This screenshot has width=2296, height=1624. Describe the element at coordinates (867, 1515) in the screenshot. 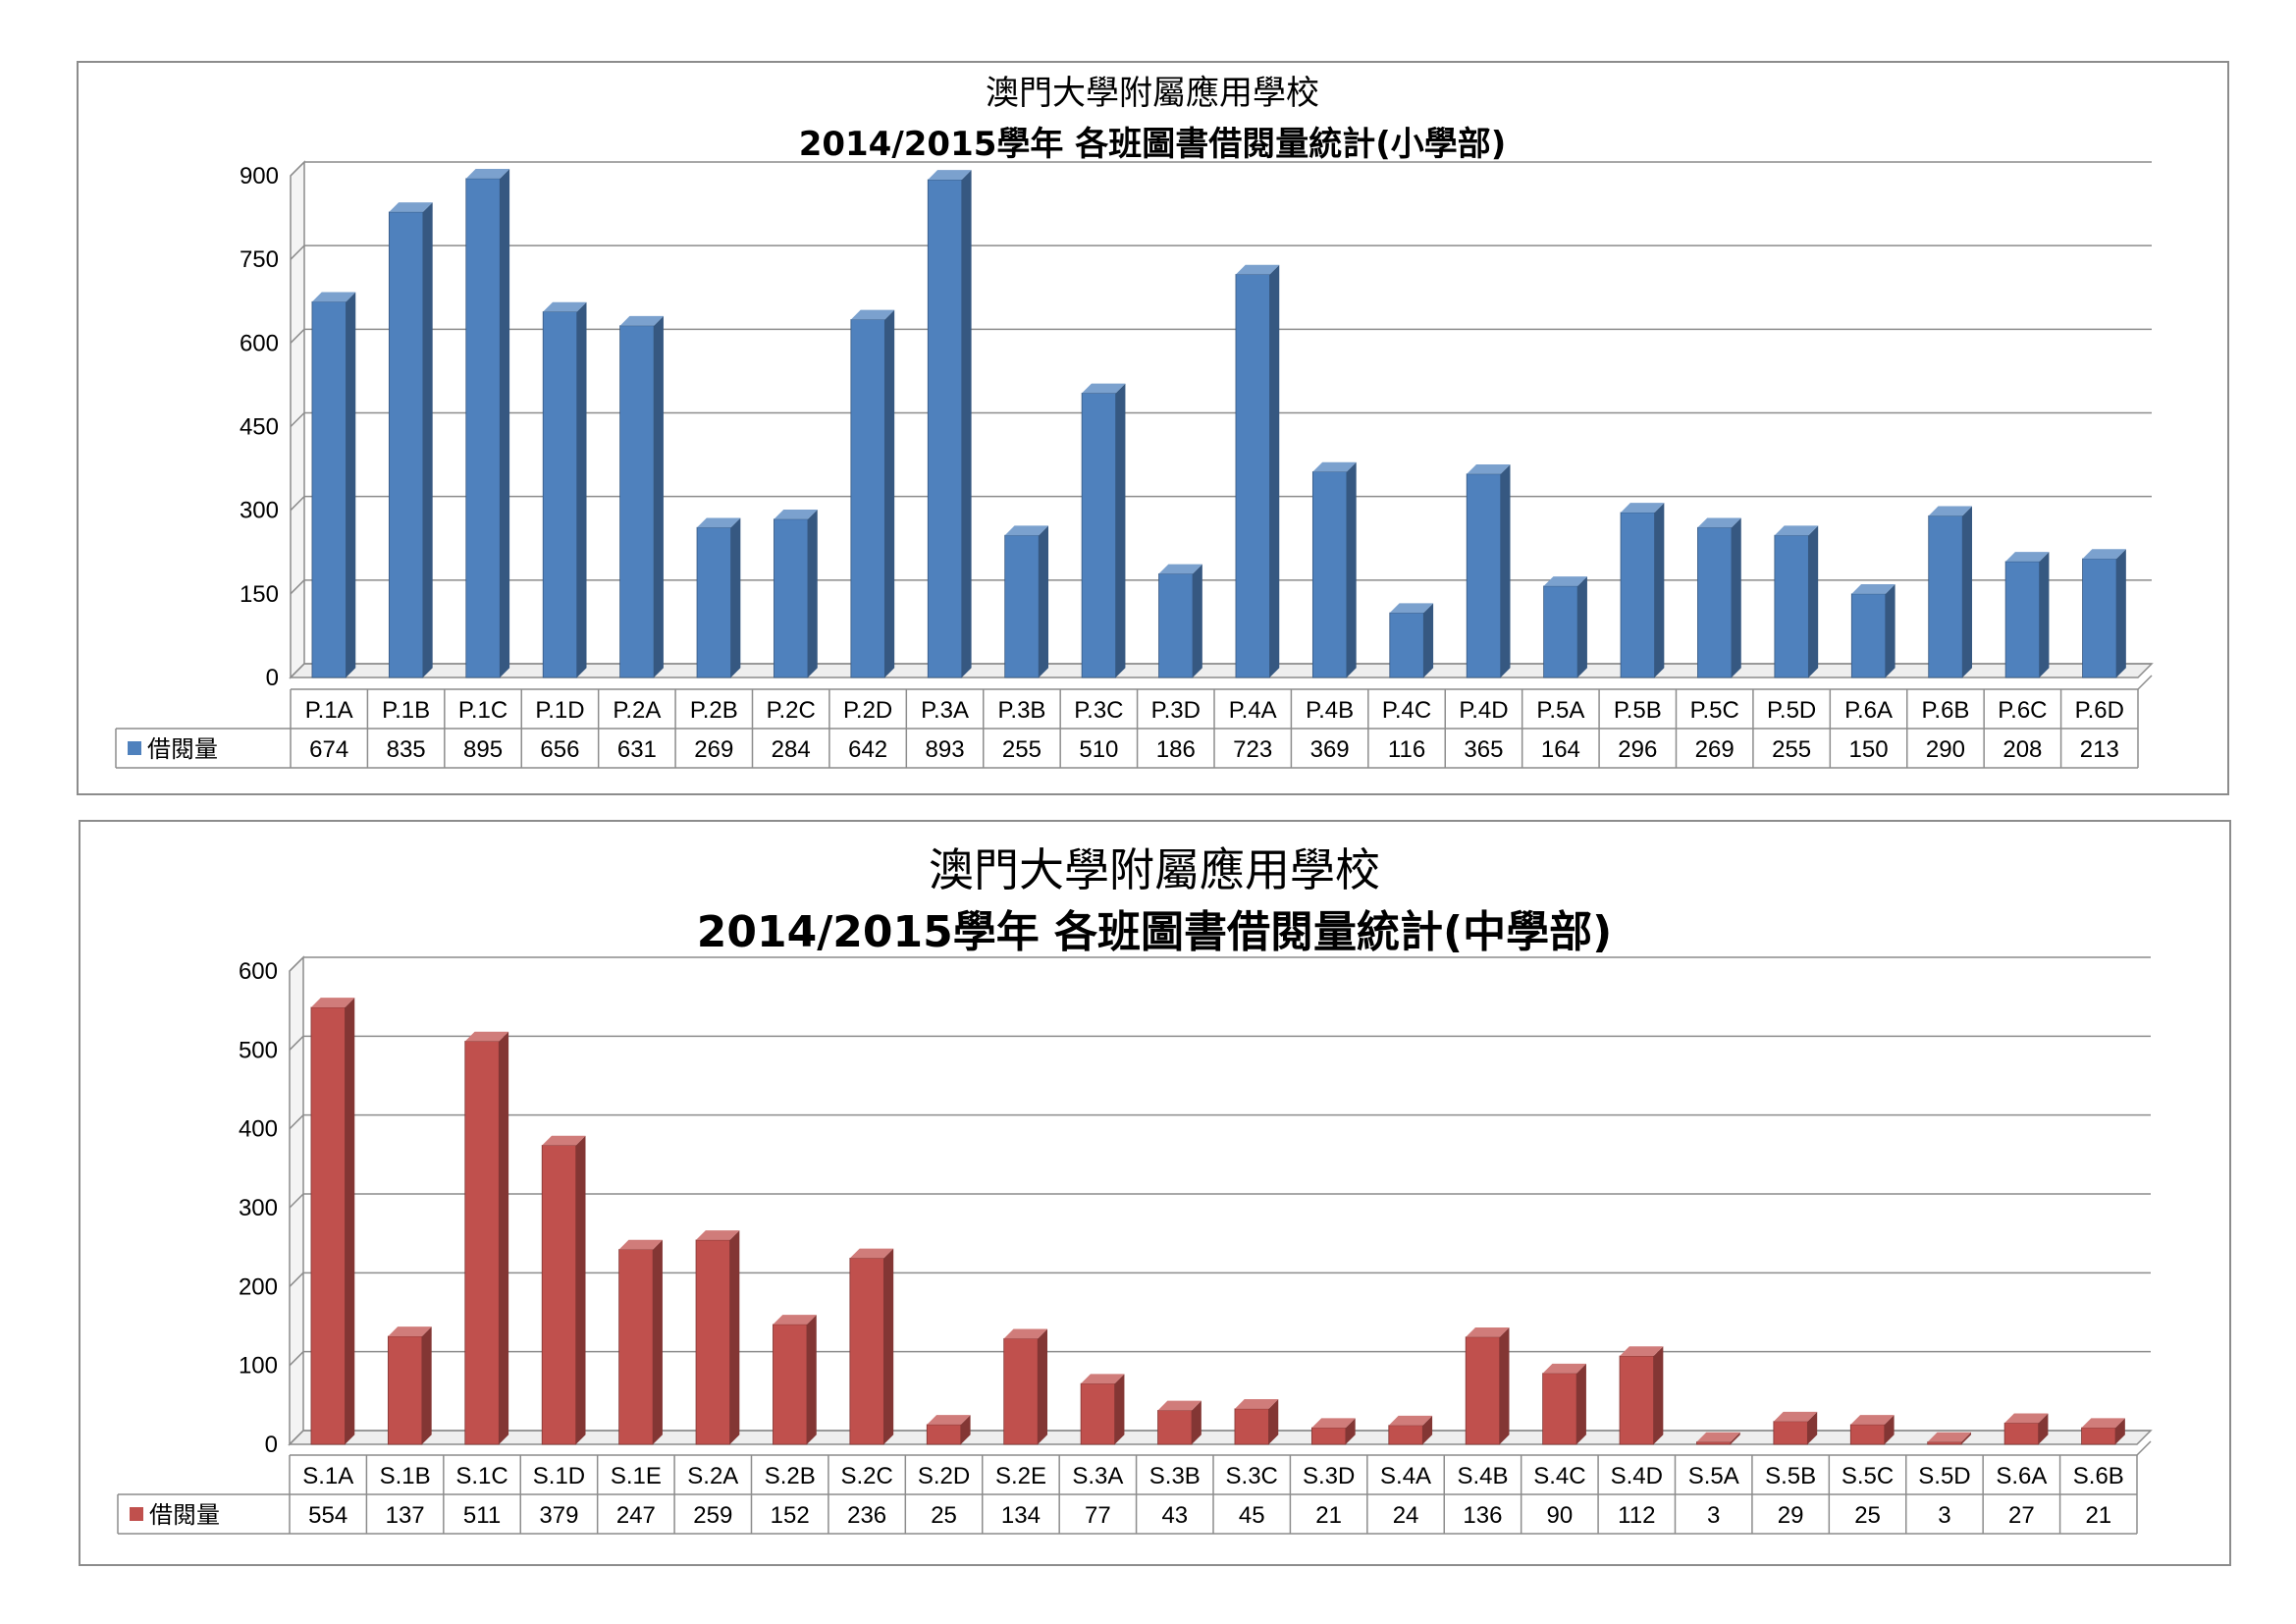

I see `data-label: 236` at that location.